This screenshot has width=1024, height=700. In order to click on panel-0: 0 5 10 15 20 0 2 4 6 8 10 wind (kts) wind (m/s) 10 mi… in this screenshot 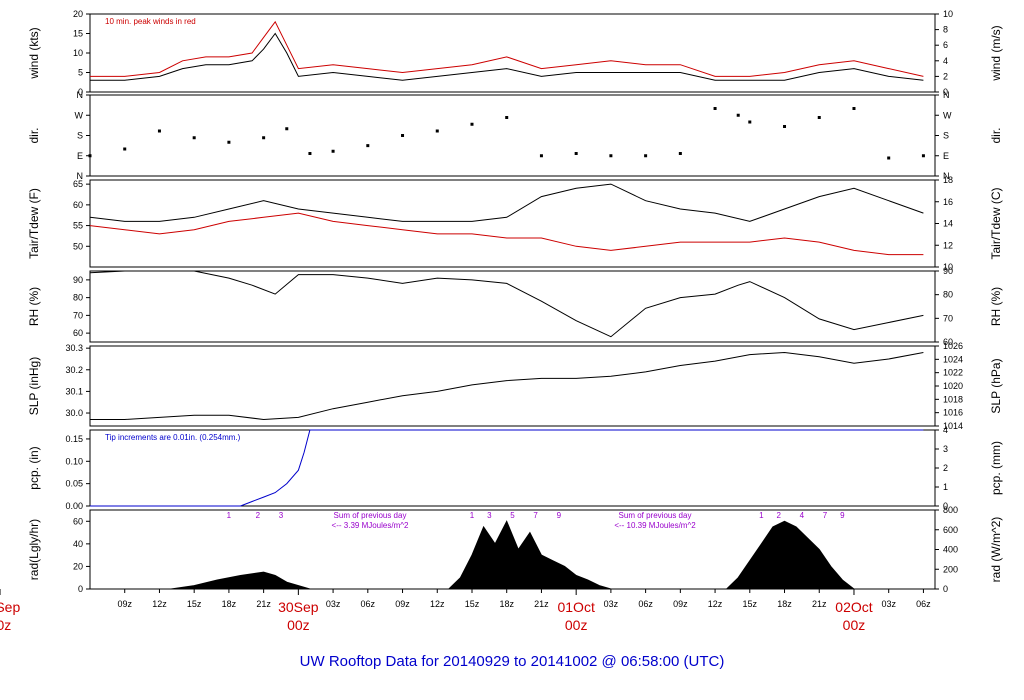, I will do `click(515, 53)`.